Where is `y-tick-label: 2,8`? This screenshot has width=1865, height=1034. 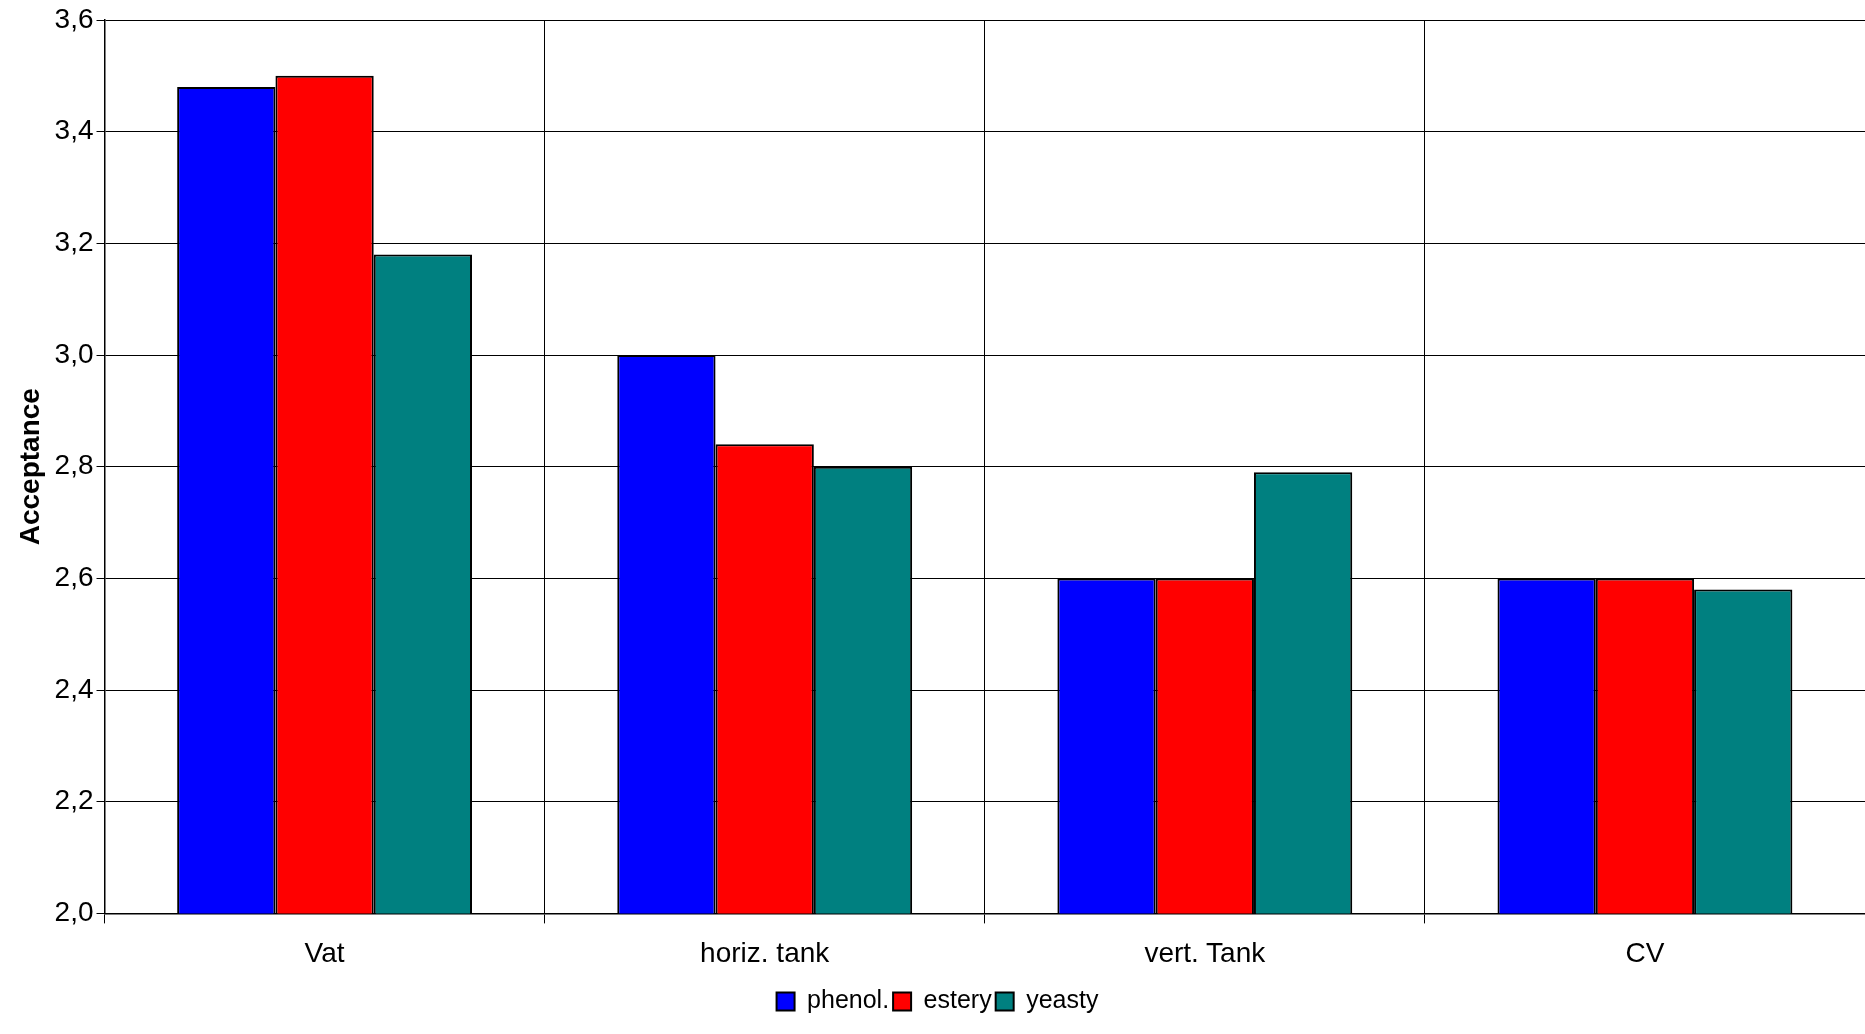
y-tick-label: 2,8 is located at coordinates (74, 465).